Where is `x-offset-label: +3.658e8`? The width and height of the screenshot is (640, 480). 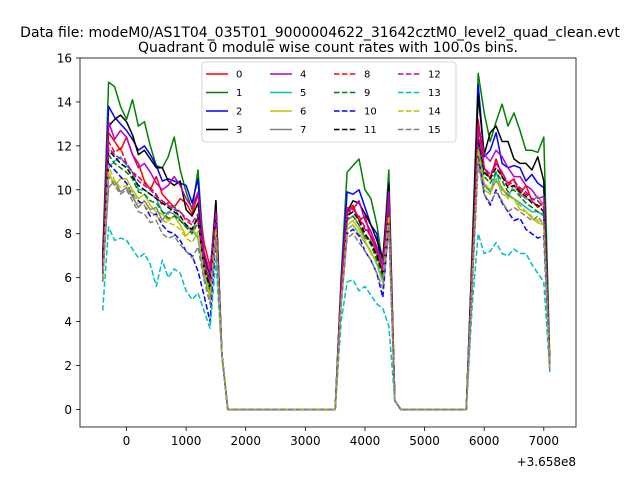
x-offset-label: +3.658e8 is located at coordinates (546, 462).